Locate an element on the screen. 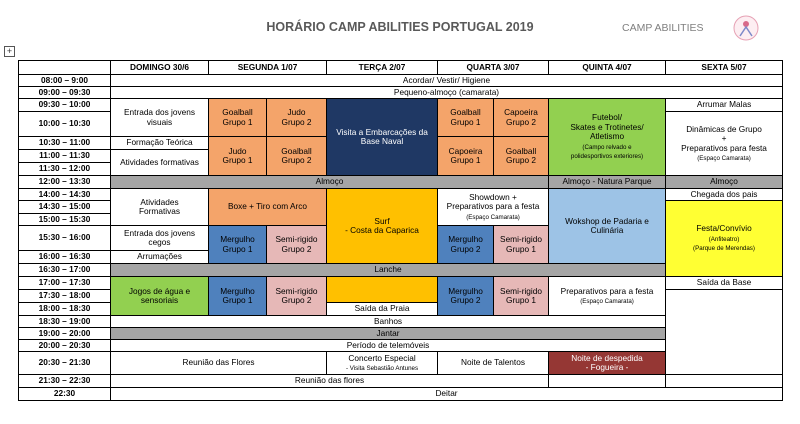 The image size is (800, 424). time-cell: 14:00 – 14:30 is located at coordinates (64, 194).